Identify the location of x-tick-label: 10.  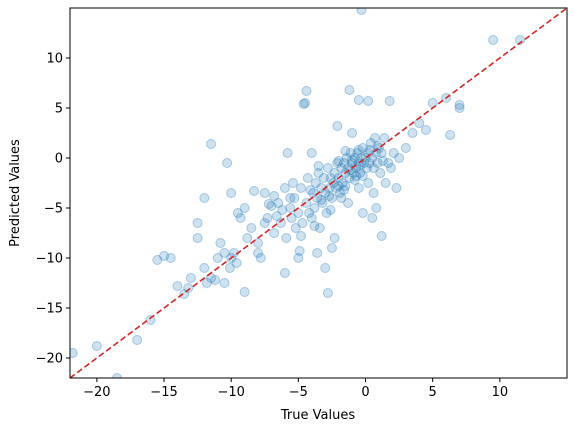
(500, 392).